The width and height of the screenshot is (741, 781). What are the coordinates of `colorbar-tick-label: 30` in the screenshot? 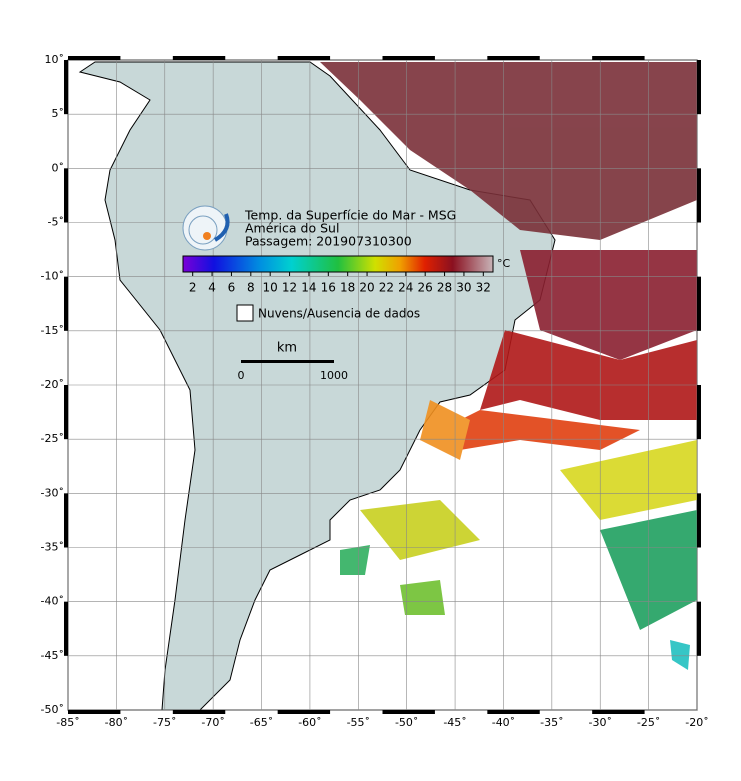 It's located at (463, 288).